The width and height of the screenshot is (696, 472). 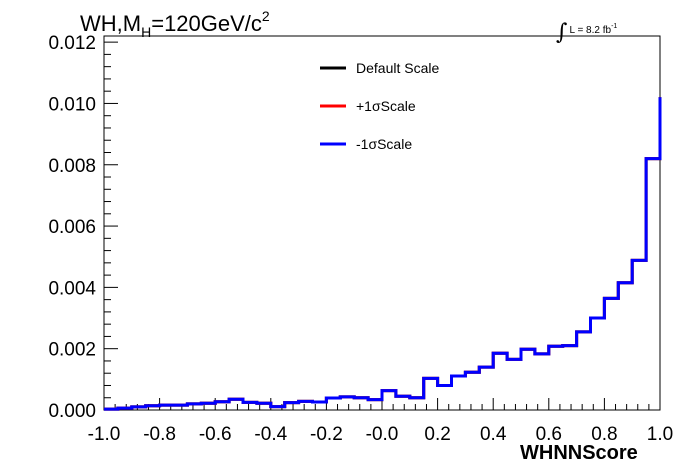 I want to click on title-superscript: 2, so click(x=265, y=16).